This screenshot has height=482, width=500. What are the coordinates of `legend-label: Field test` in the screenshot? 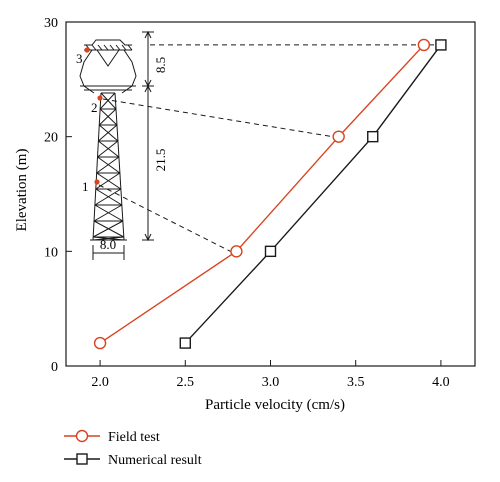 It's located at (134, 437).